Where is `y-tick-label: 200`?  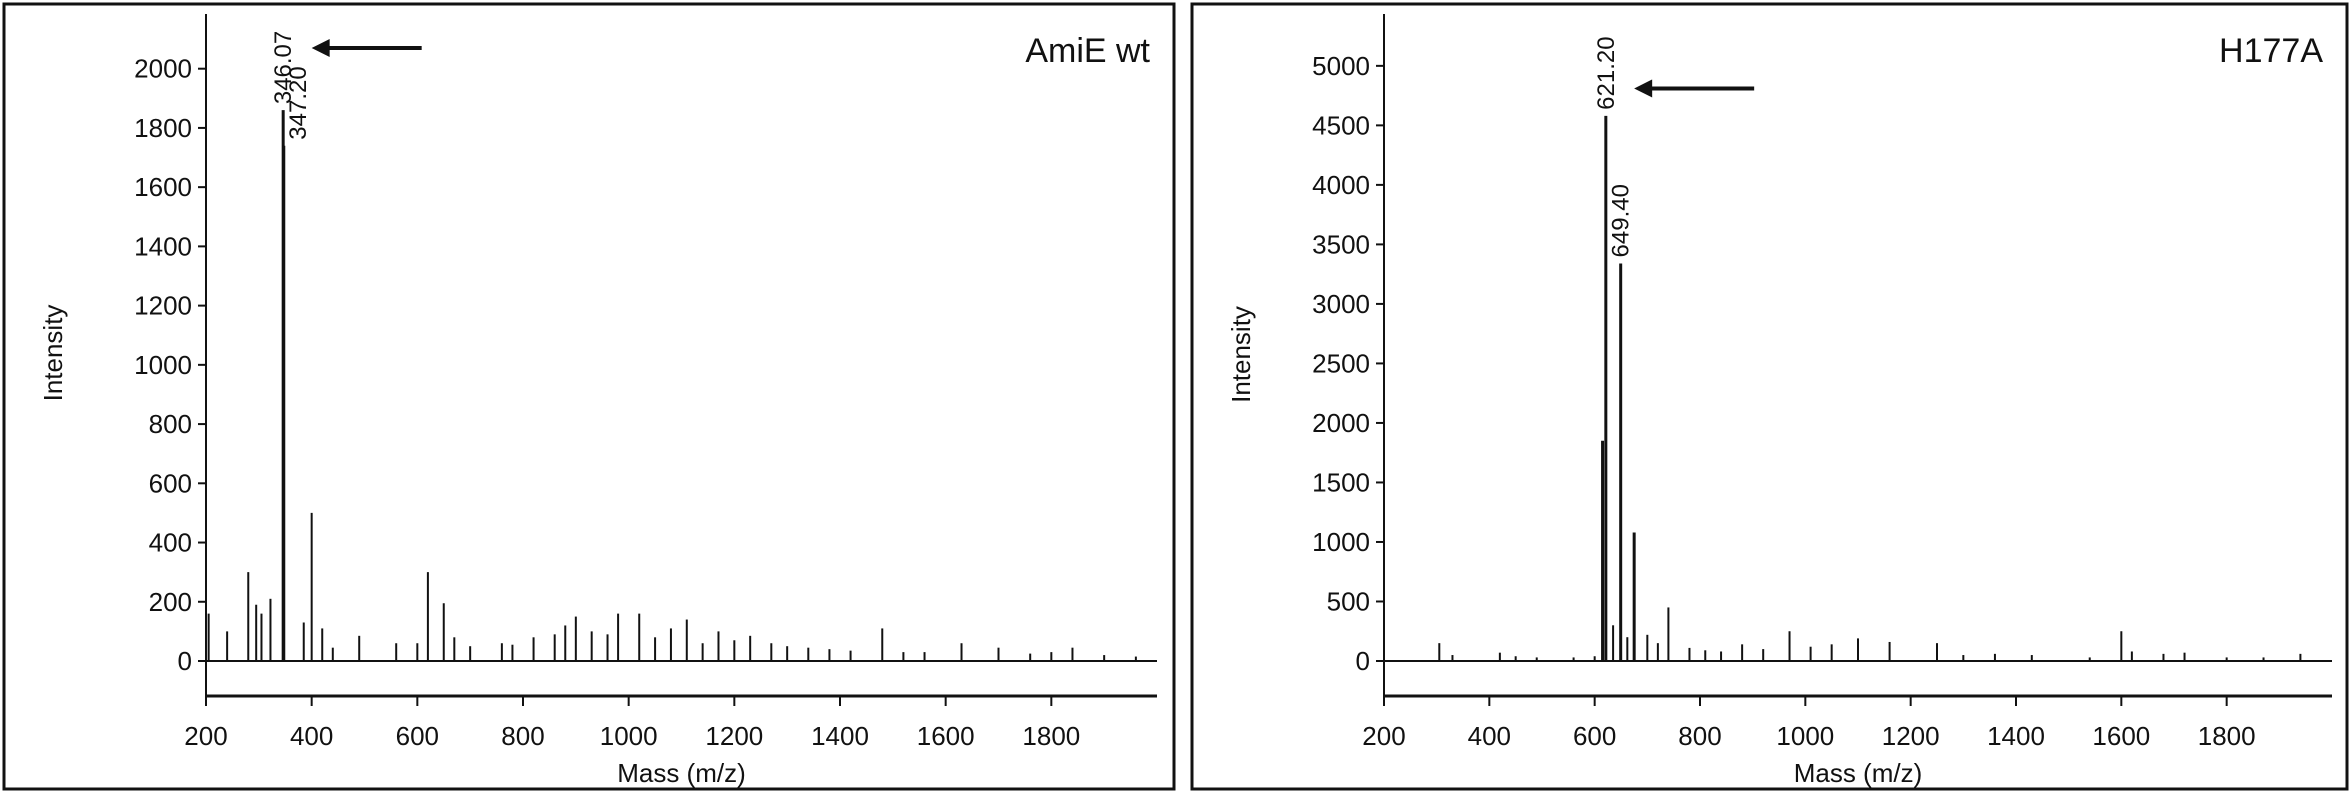
y-tick-label: 200 is located at coordinates (170, 602).